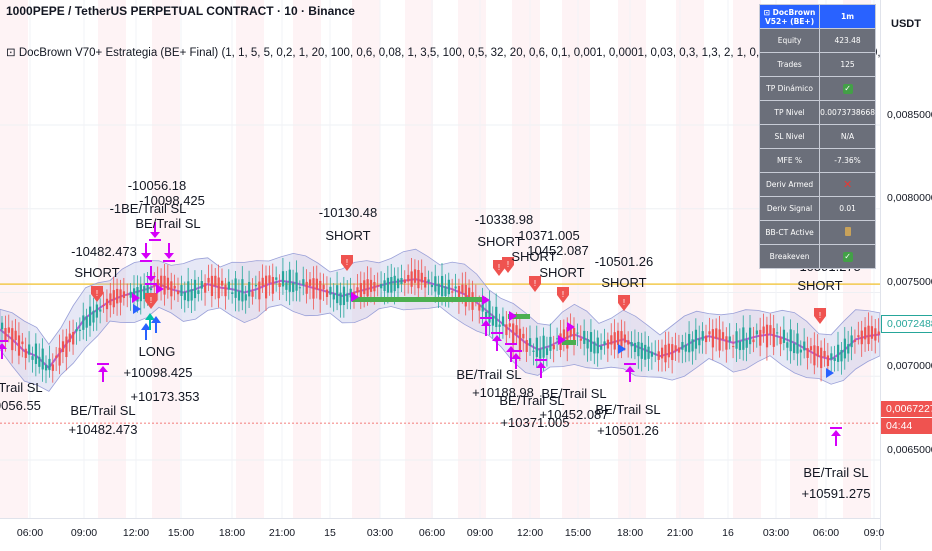 The height and width of the screenshot is (551, 932). Describe the element at coordinates (906, 24) in the screenshot. I see `currency-label: USDT` at that location.